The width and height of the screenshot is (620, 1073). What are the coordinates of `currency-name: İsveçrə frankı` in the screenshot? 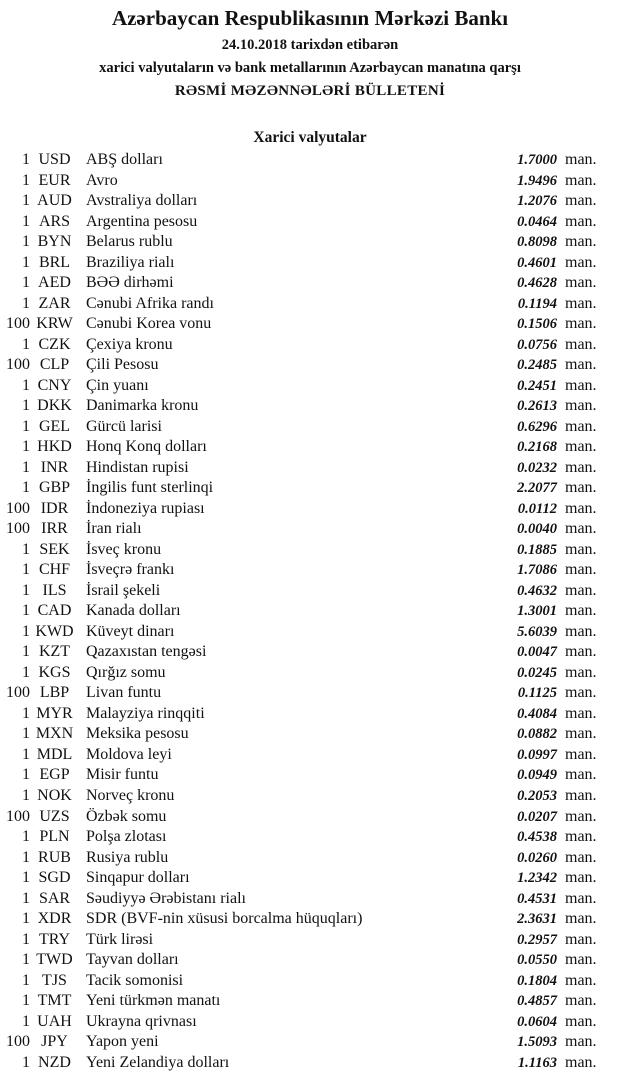 It's located at (130, 570).